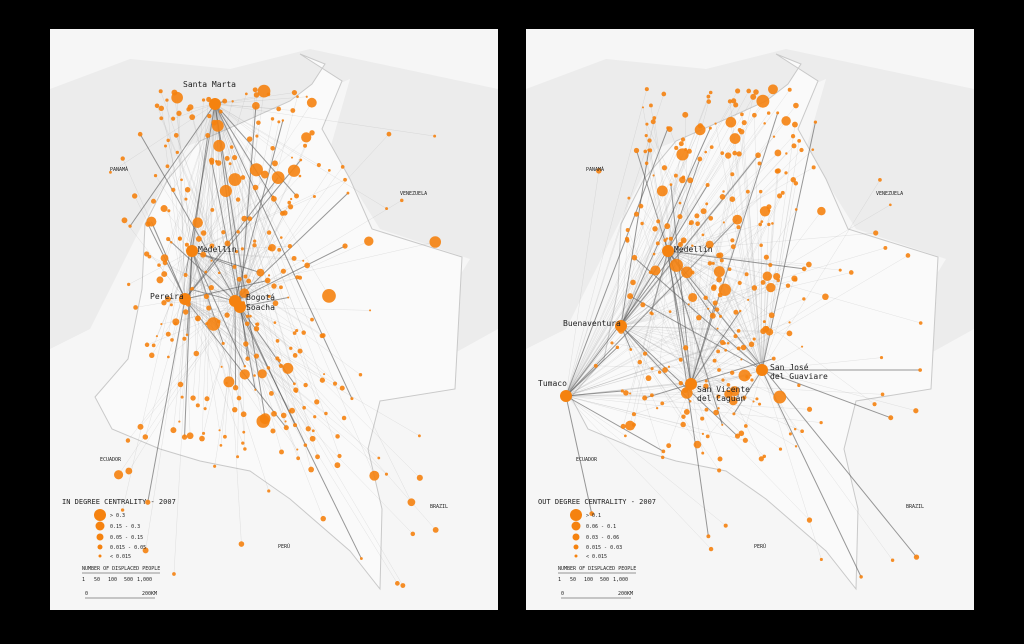 Image resolution: width=1024 pixels, height=644 pixels. I want to click on flow-legend-label: 100, so click(588, 580).